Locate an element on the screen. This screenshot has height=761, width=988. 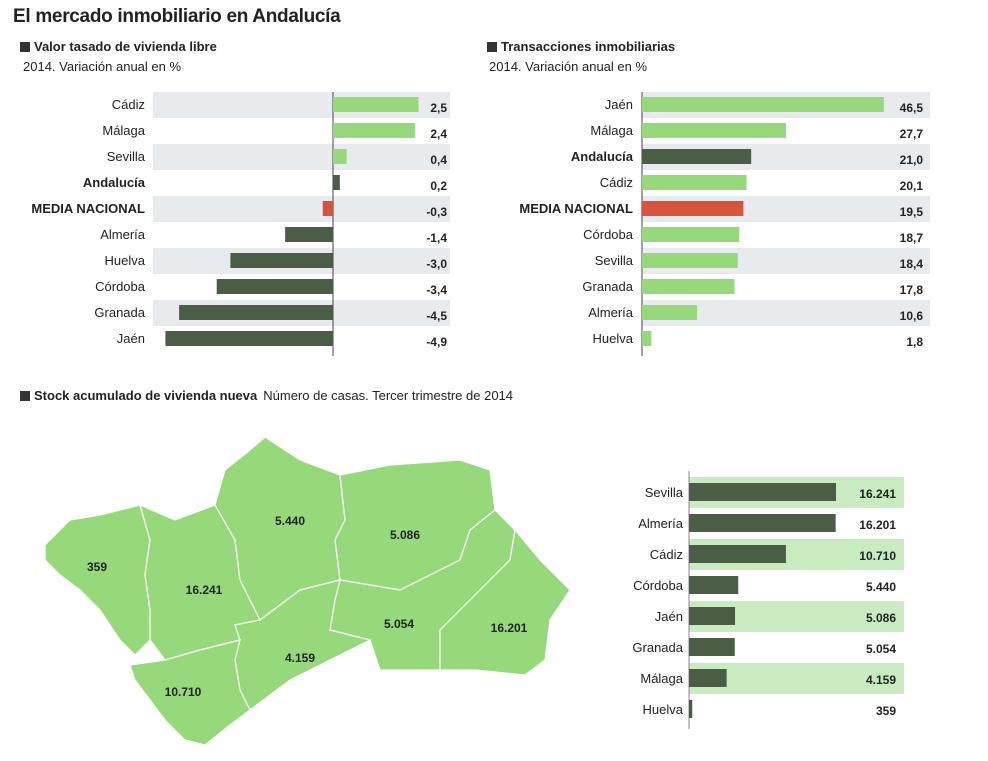
chart2-title: Transacciones inmobiliarias is located at coordinates (581, 46).